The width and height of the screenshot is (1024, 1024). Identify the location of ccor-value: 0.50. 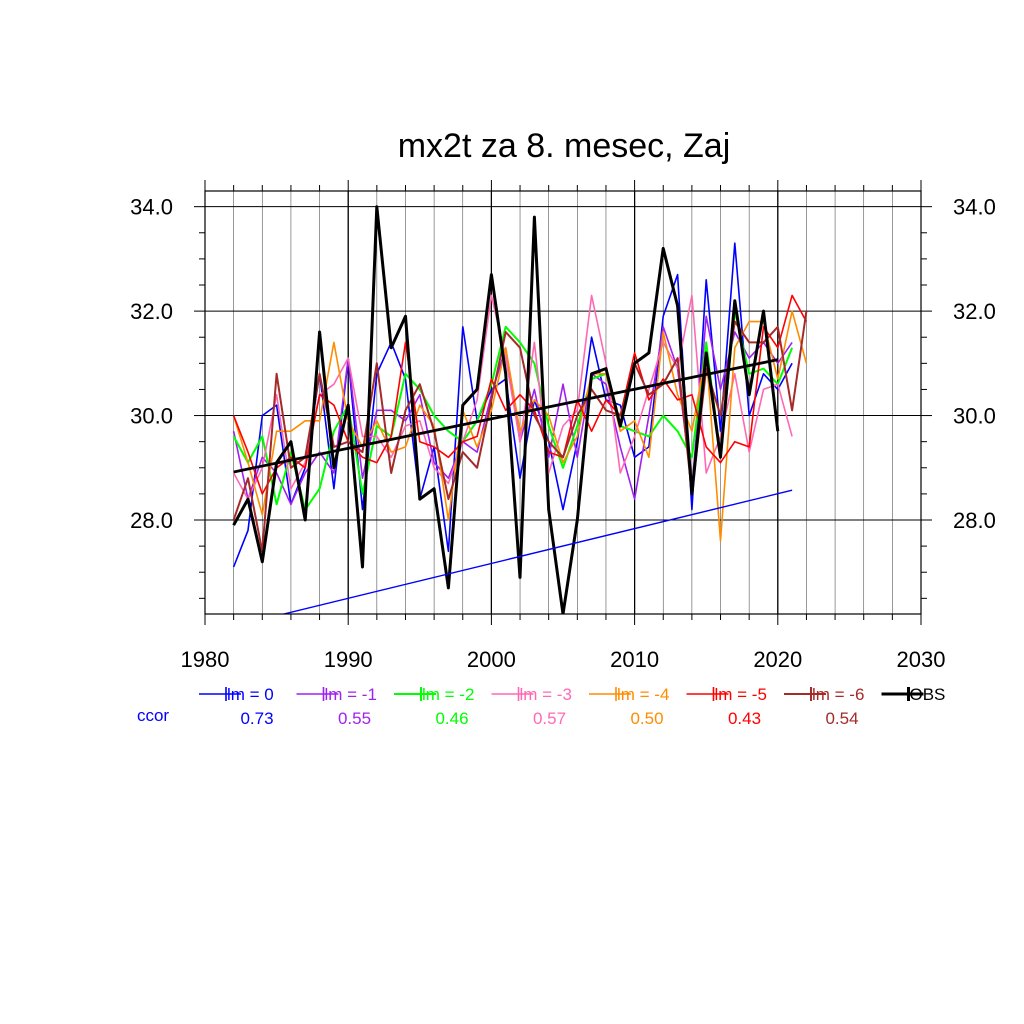
(646, 718).